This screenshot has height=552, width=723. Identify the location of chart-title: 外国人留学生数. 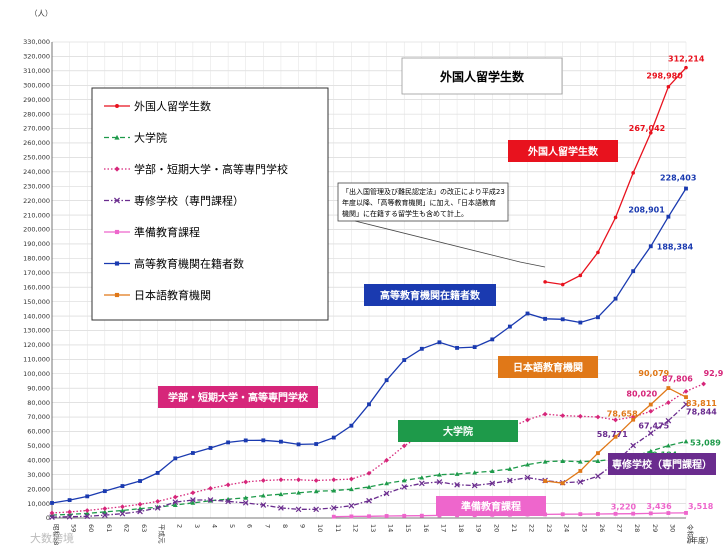
(482, 76).